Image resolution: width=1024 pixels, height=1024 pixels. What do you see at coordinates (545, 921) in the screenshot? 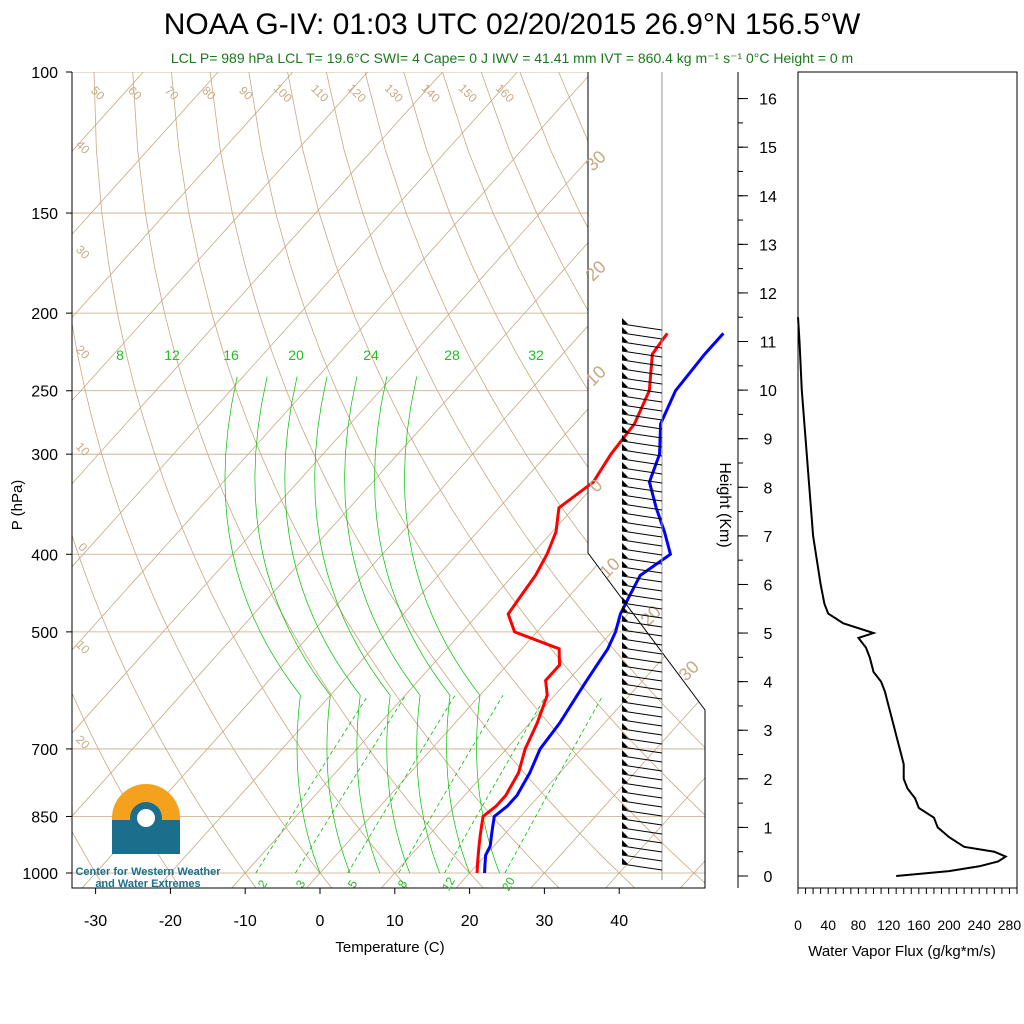
I see `temperature-tick-label: 30` at bounding box center [545, 921].